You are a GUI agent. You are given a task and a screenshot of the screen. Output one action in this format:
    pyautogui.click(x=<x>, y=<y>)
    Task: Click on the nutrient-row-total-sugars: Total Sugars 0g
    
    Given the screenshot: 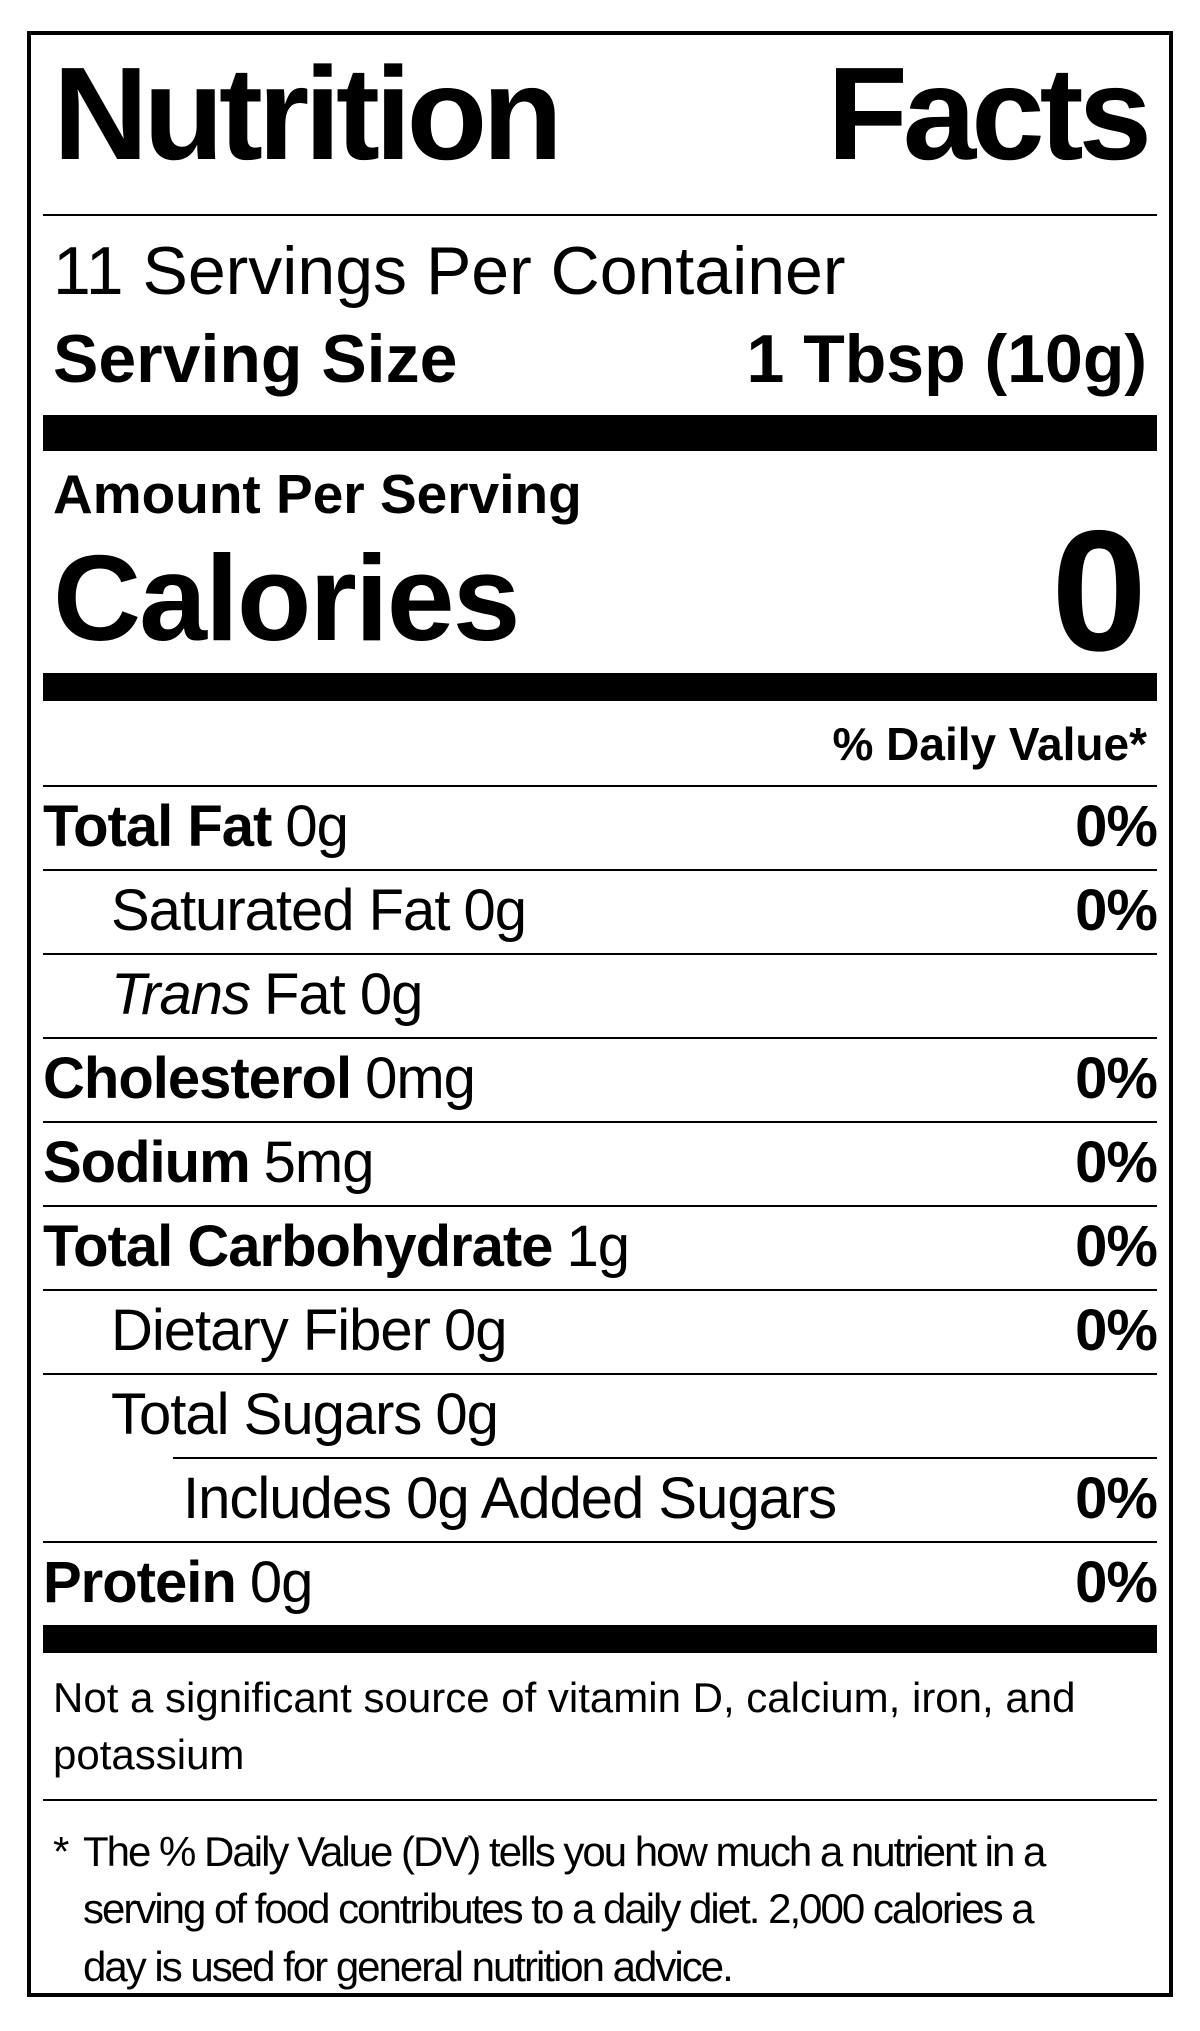 What is the action you would take?
    pyautogui.click(x=600, y=1415)
    